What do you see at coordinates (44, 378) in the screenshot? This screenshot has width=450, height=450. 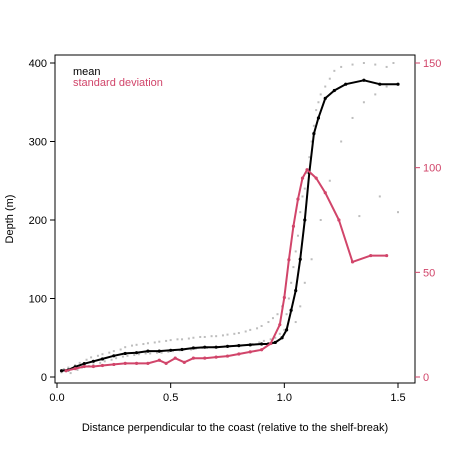 I see `y-left-tick-label: 0` at bounding box center [44, 378].